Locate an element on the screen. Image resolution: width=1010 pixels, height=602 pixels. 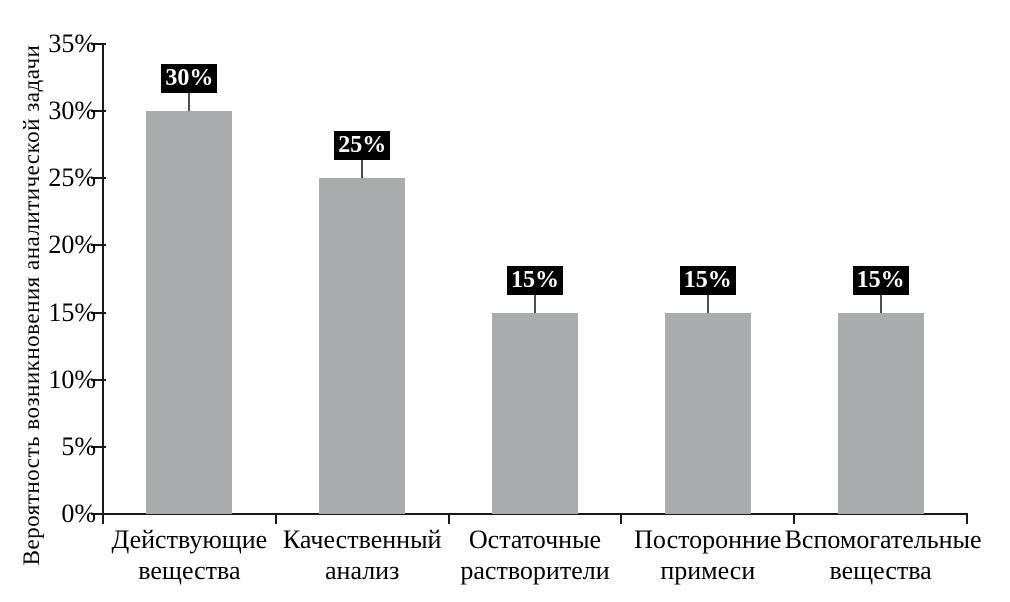
y-tick-label: 25% is located at coordinates (72, 178).